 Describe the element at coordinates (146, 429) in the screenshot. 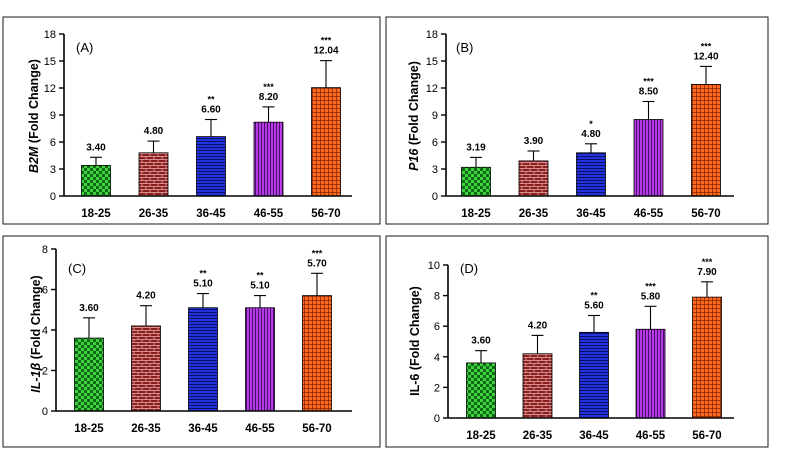

I see `panel-c-x-tick-label: 26-35` at that location.